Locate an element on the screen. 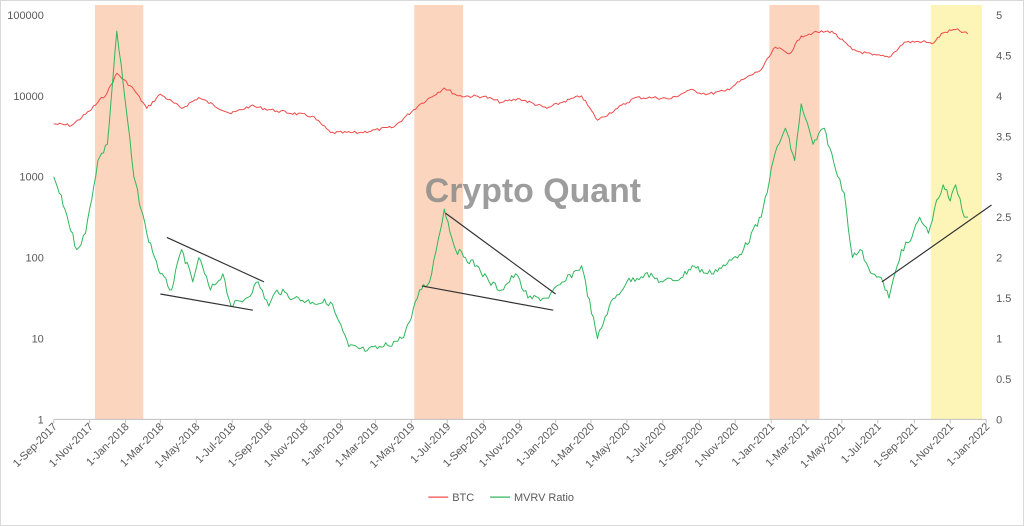 Image resolution: width=1024 pixels, height=526 pixels. y-left-tick-label: 10 is located at coordinates (38, 339).